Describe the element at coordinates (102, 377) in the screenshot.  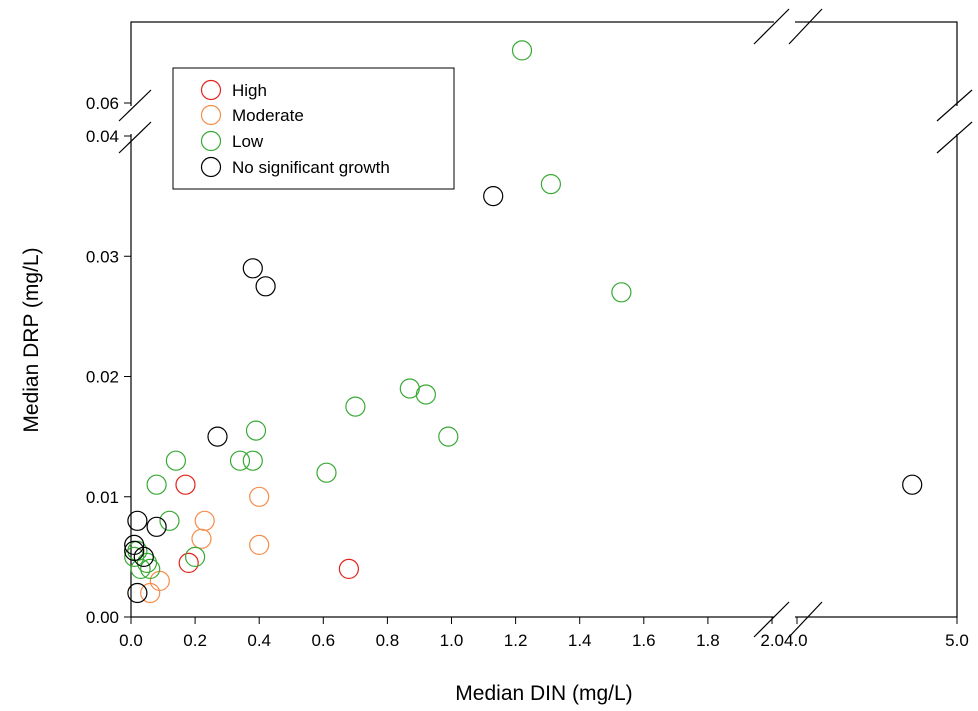
I see `y-tick-label: 0.02` at that location.